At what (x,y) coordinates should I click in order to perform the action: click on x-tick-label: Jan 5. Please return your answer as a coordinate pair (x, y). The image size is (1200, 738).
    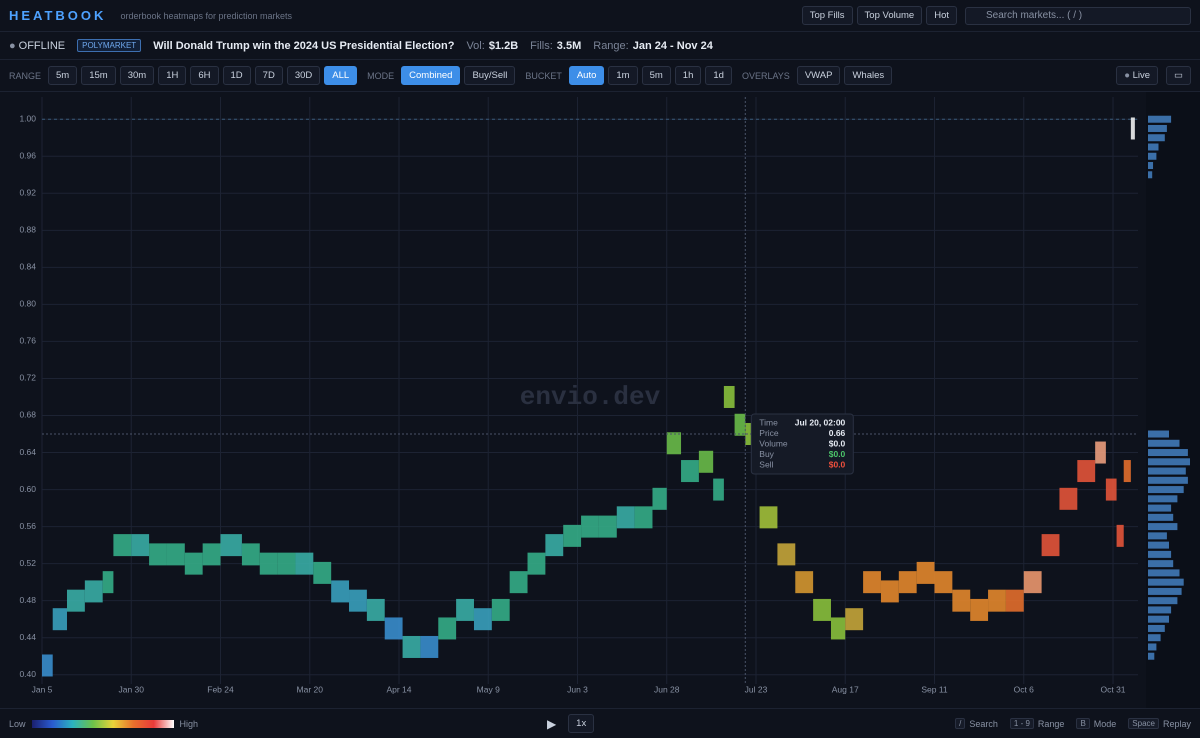
    Looking at the image, I should click on (42, 689).